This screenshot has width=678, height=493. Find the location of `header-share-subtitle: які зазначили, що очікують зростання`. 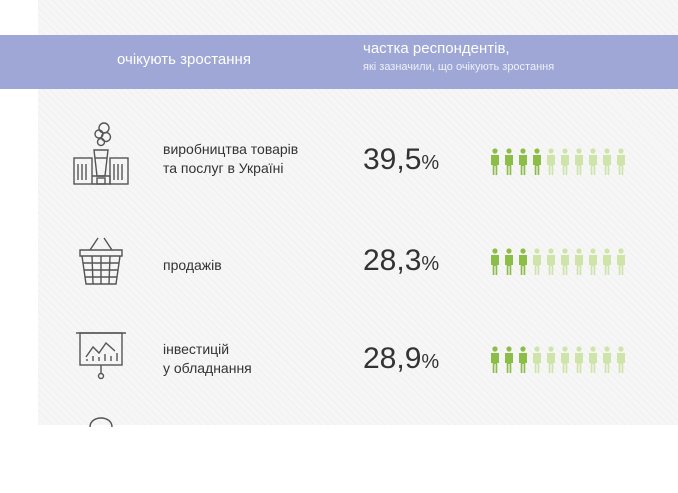

header-share-subtitle: які зазначили, що очікують зростання is located at coordinates (459, 67).